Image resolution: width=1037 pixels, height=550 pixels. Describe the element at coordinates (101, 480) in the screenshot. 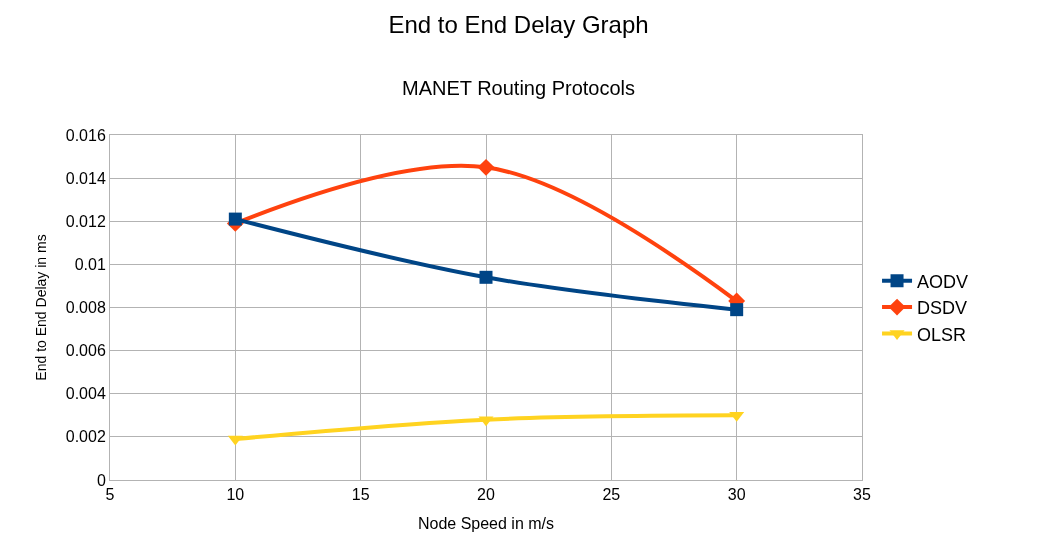

I see `y-tick-label: 0` at that location.